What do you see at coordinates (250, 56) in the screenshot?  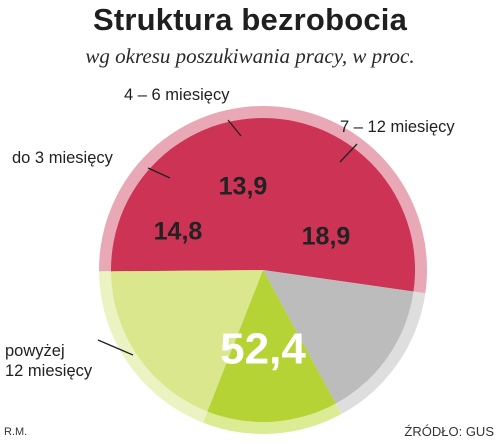 I see `chart-subtitle: wg okresu poszukiwania pracy, w proc.` at bounding box center [250, 56].